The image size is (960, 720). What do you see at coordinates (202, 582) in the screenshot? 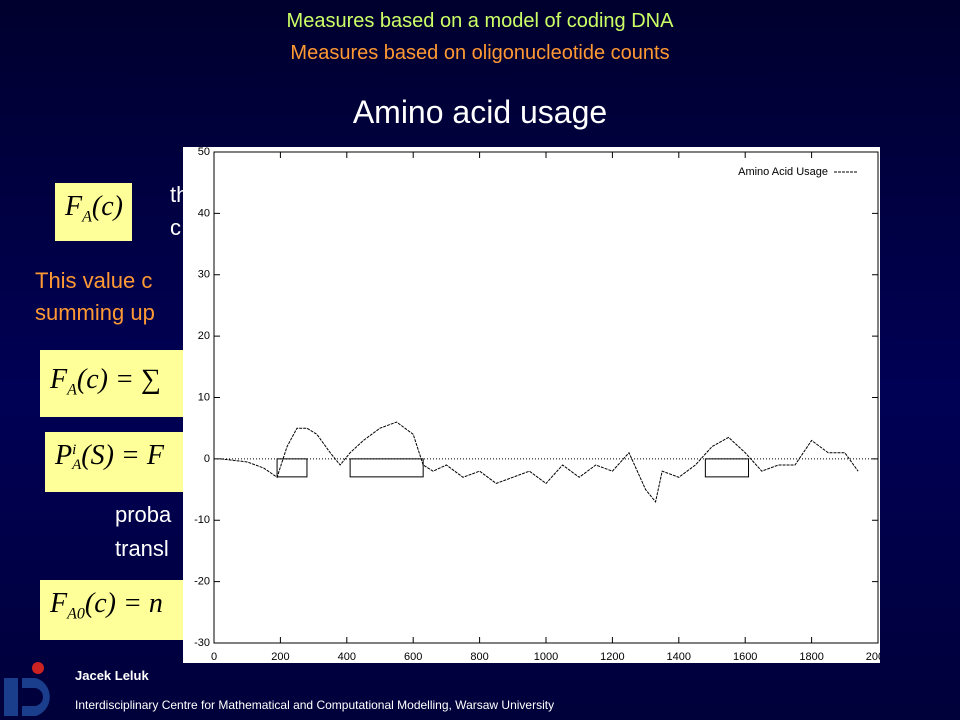
I see `y-tick-label: -20` at bounding box center [202, 582].